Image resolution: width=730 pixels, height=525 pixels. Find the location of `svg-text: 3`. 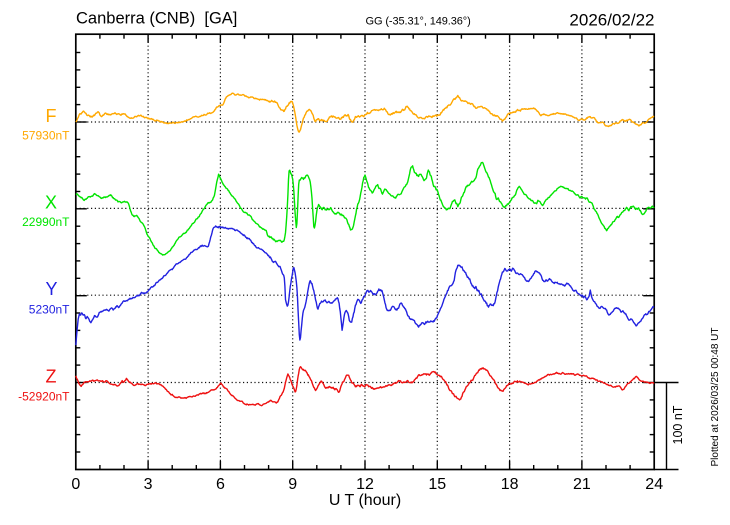

svg-text: 3 is located at coordinates (148, 484).